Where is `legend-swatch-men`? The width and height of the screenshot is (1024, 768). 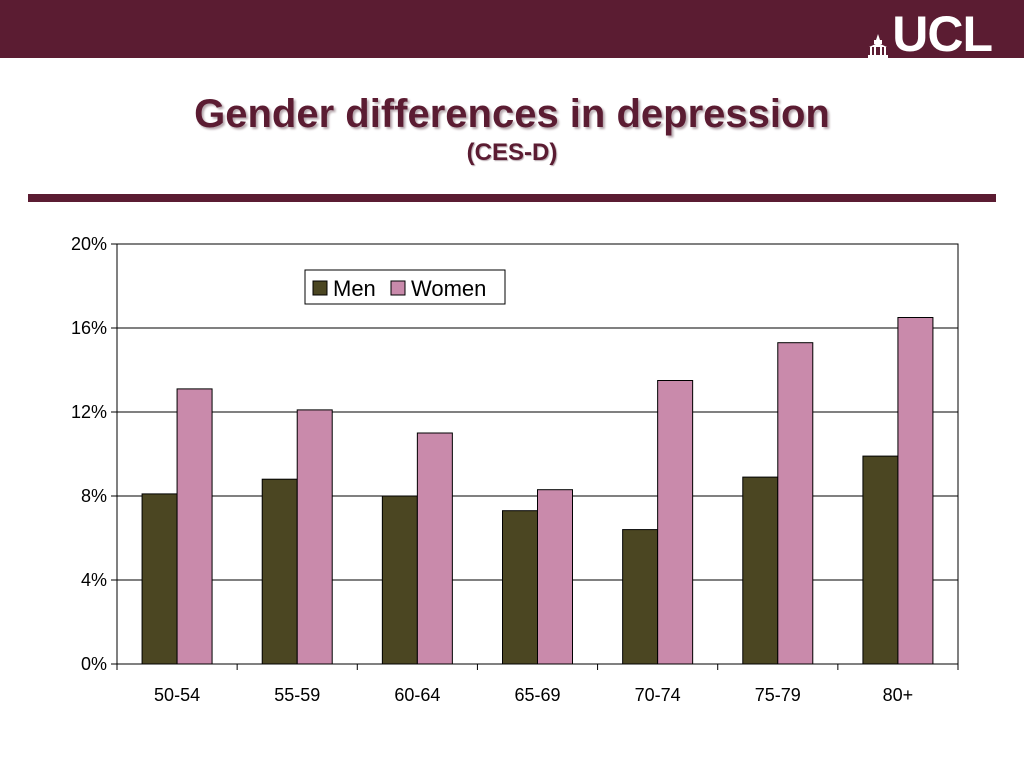 legend-swatch-men is located at coordinates (320, 288).